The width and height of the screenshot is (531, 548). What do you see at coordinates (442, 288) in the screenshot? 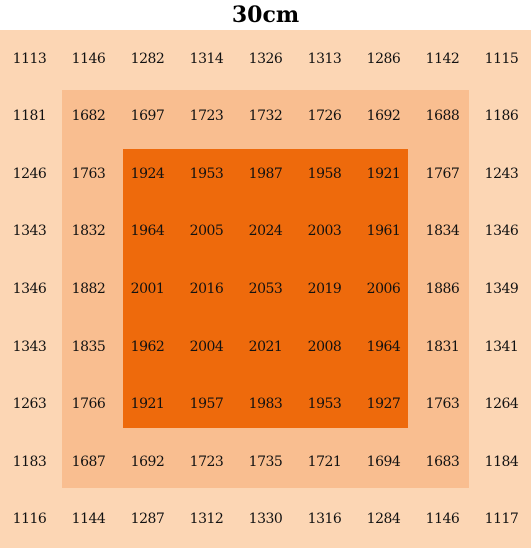
I see `grid-cell: 1886` at bounding box center [442, 288].